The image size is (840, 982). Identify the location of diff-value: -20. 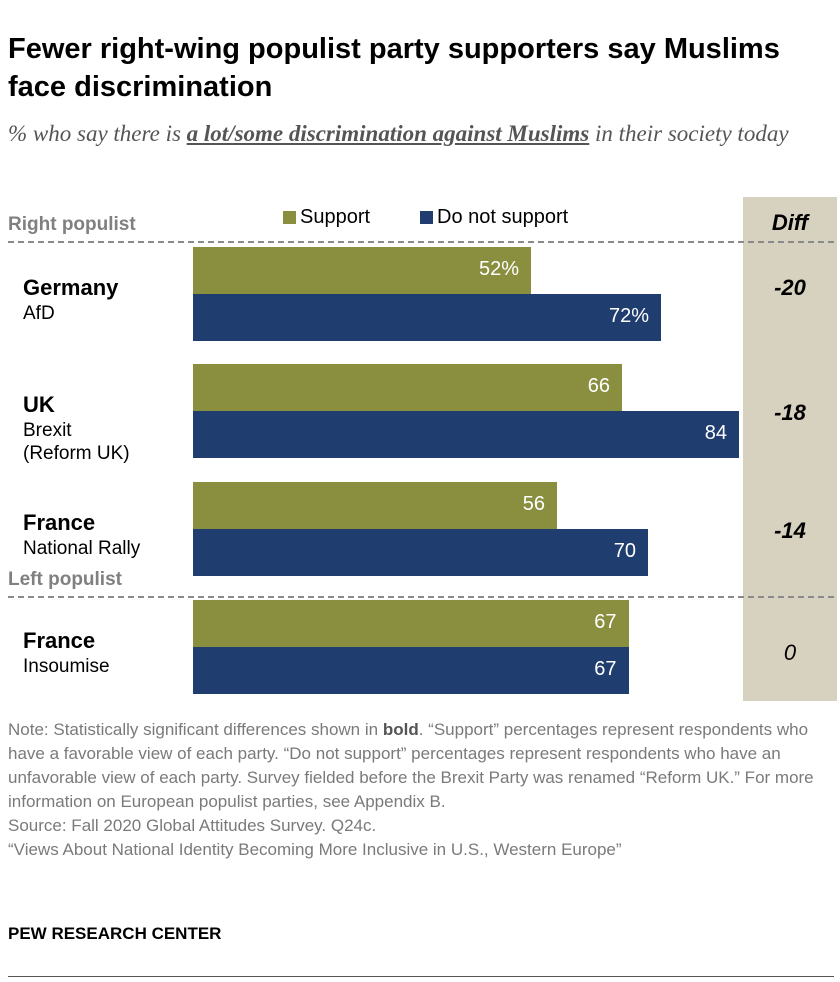
(790, 287).